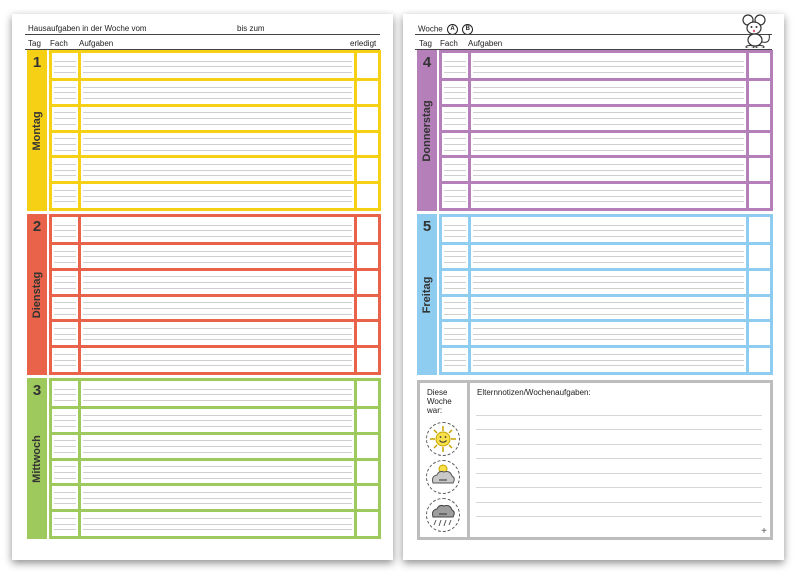  I want to click on parent-notes-area, so click(619, 465).